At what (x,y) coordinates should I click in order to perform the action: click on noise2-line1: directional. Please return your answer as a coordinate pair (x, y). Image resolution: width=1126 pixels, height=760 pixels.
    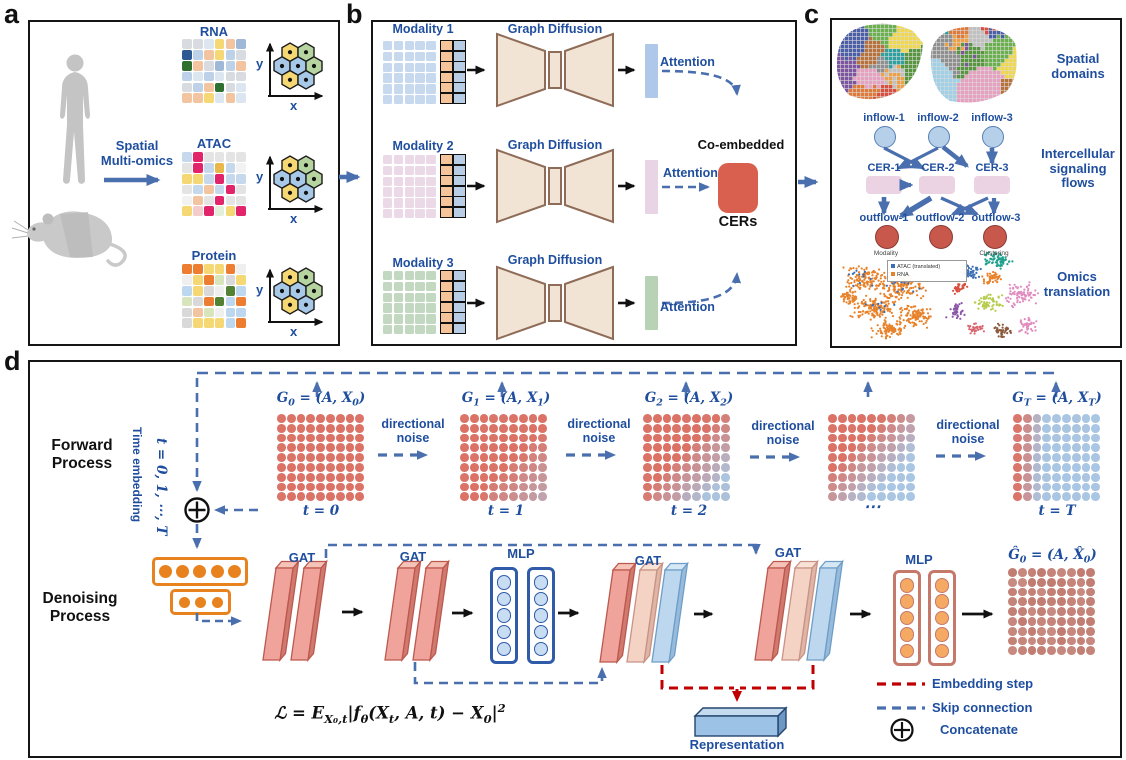
    Looking at the image, I should click on (599, 424).